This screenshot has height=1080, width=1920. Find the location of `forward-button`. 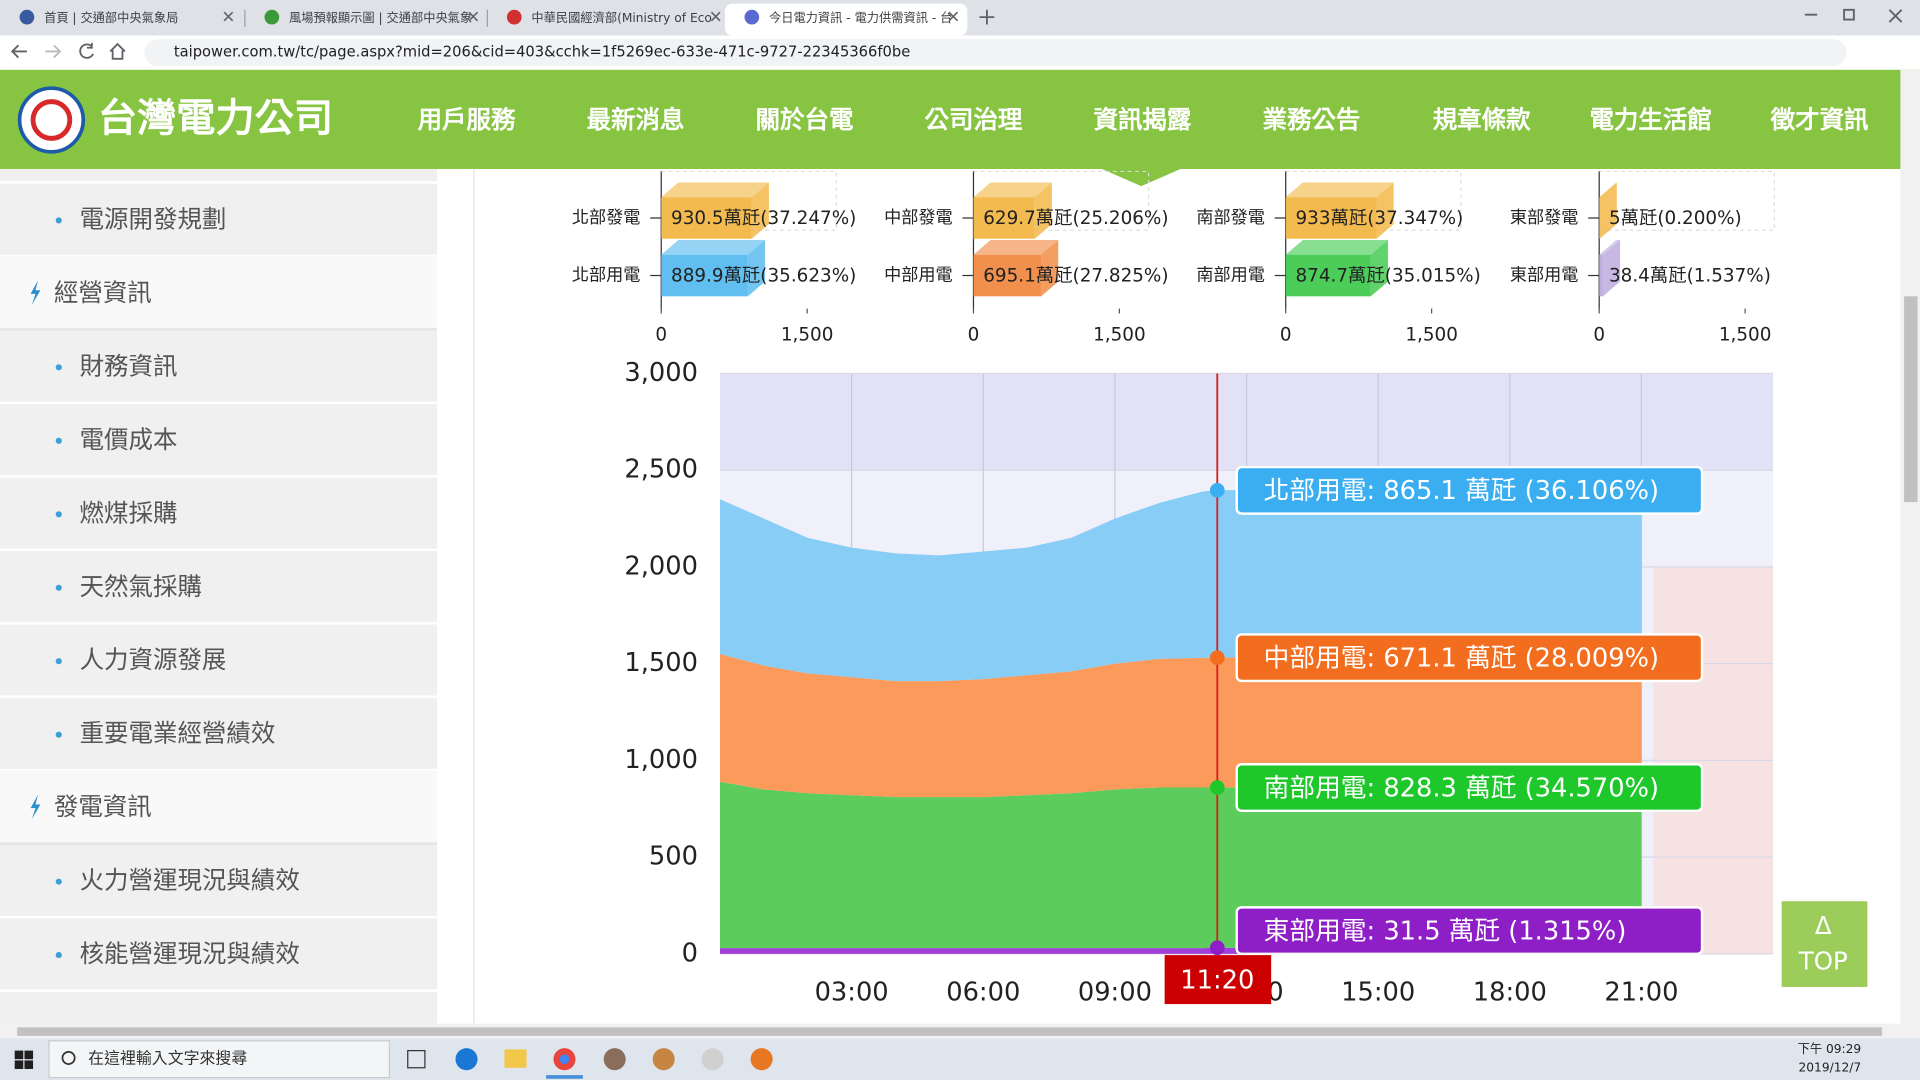

forward-button is located at coordinates (53, 51).